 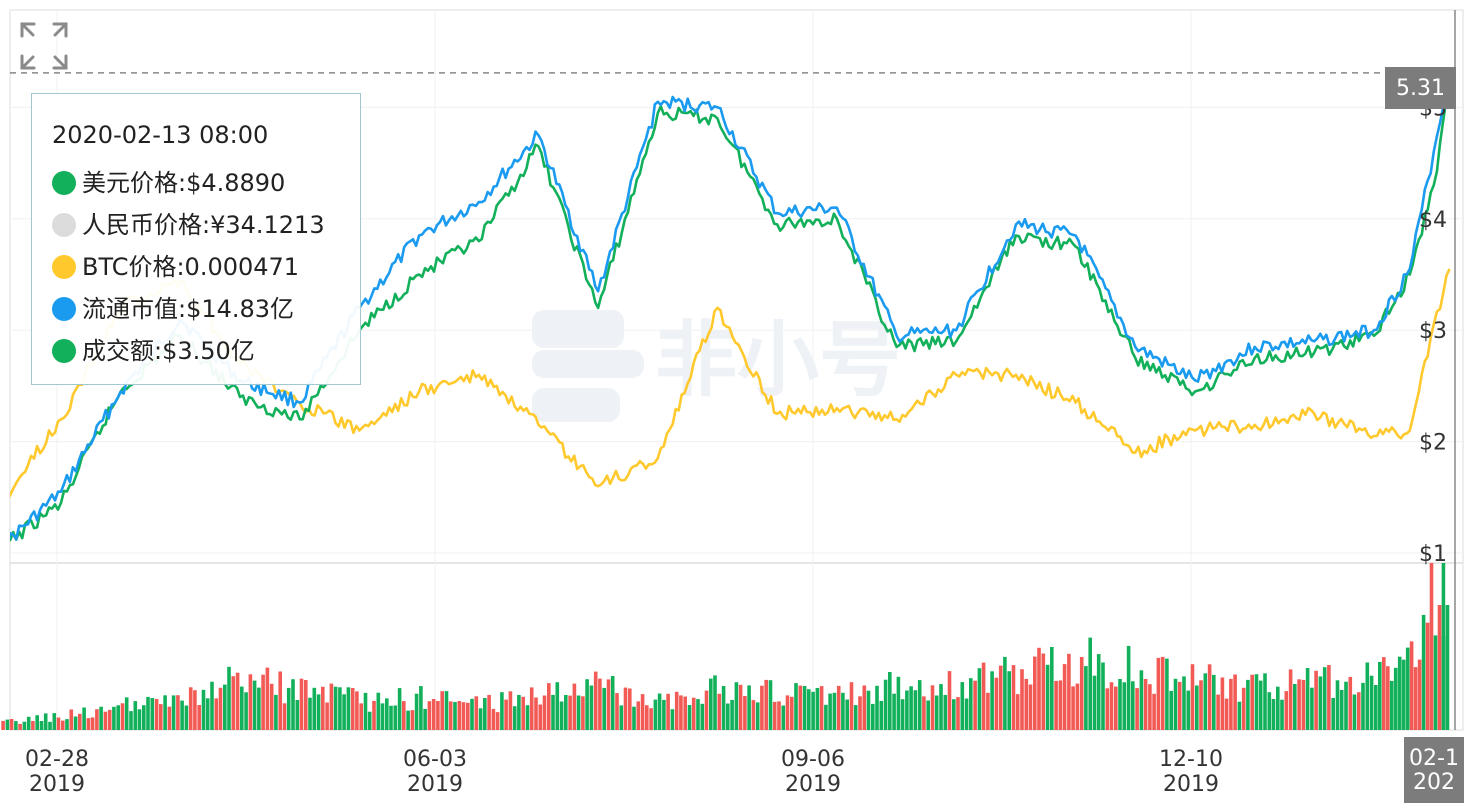 I want to click on x-tick-label: 02-28, so click(x=57, y=759).